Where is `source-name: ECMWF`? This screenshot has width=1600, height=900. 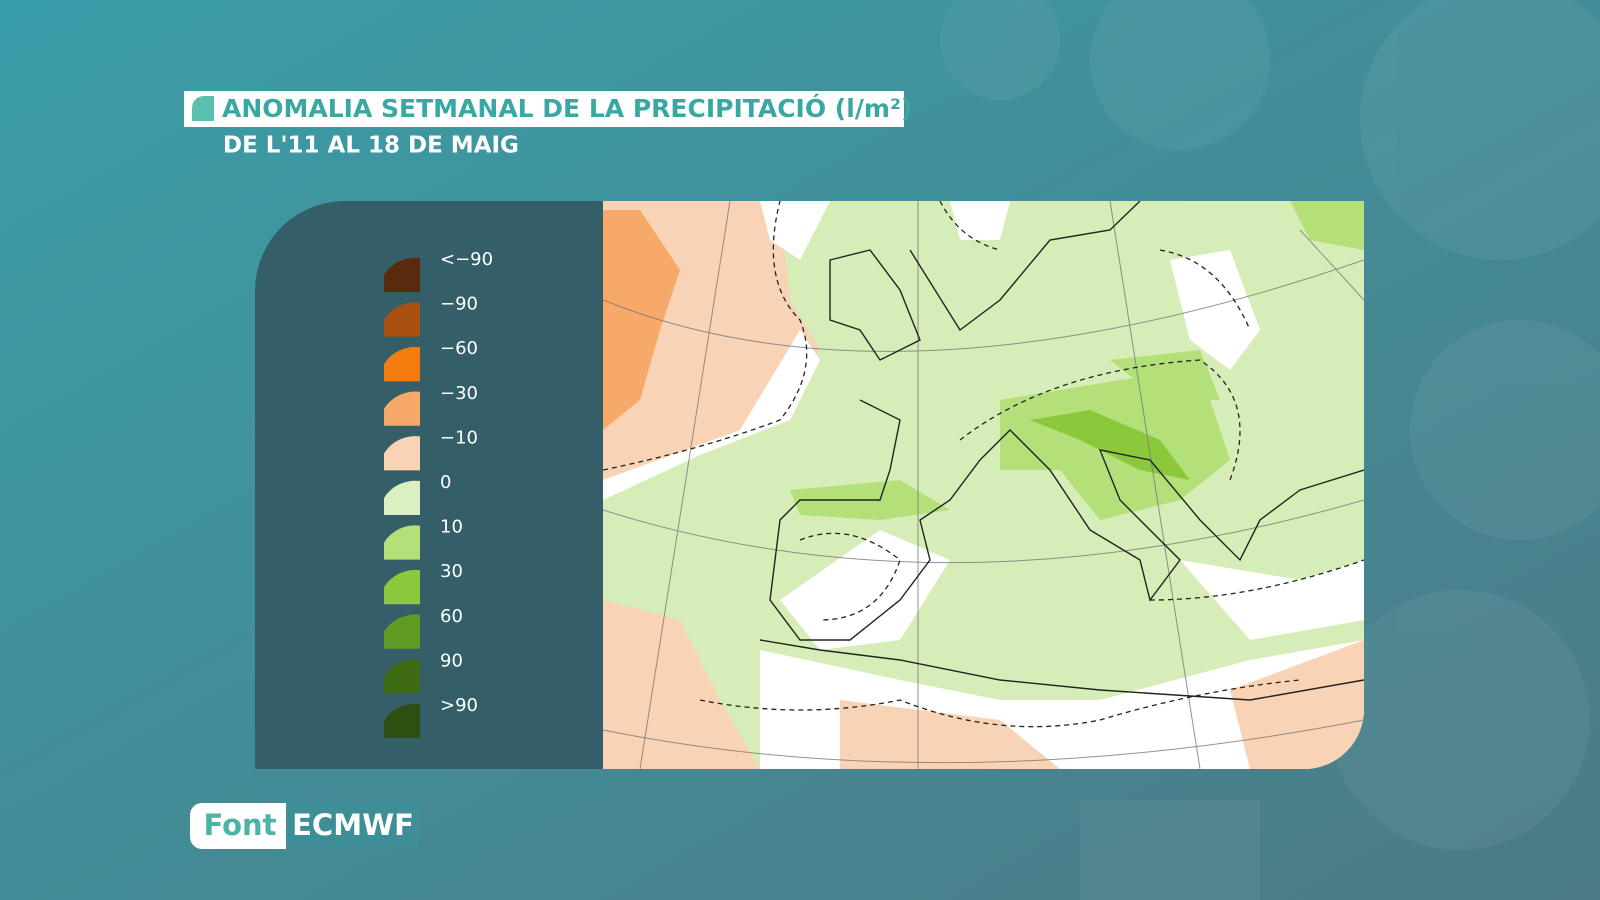
source-name: ECMWF is located at coordinates (353, 825).